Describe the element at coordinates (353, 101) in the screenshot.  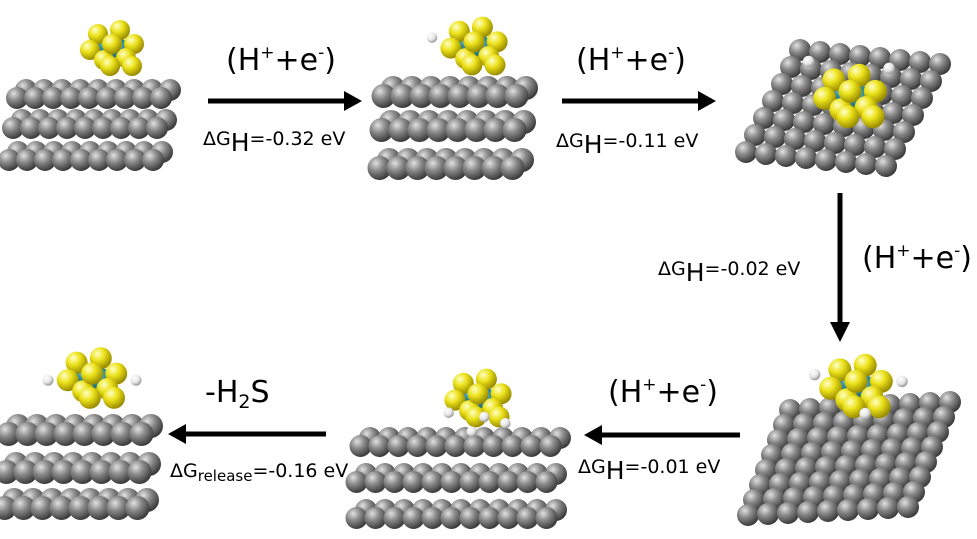
I see `arrow-step-1-head` at that location.